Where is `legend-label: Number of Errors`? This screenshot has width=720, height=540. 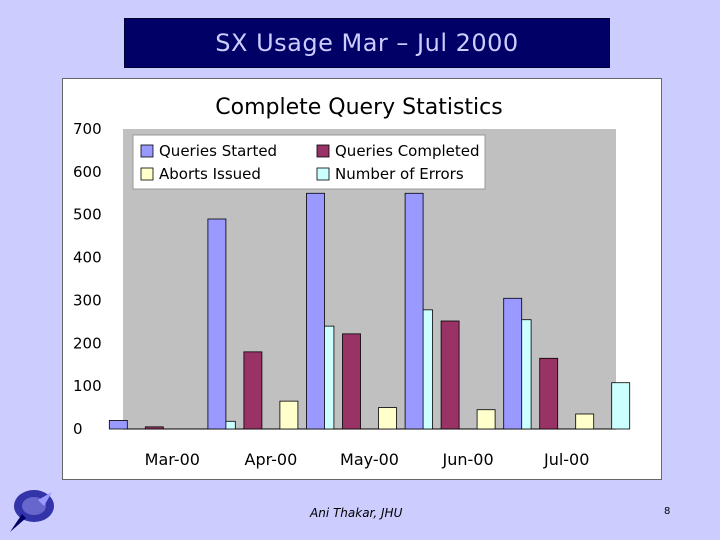 legend-label: Number of Errors is located at coordinates (399, 174).